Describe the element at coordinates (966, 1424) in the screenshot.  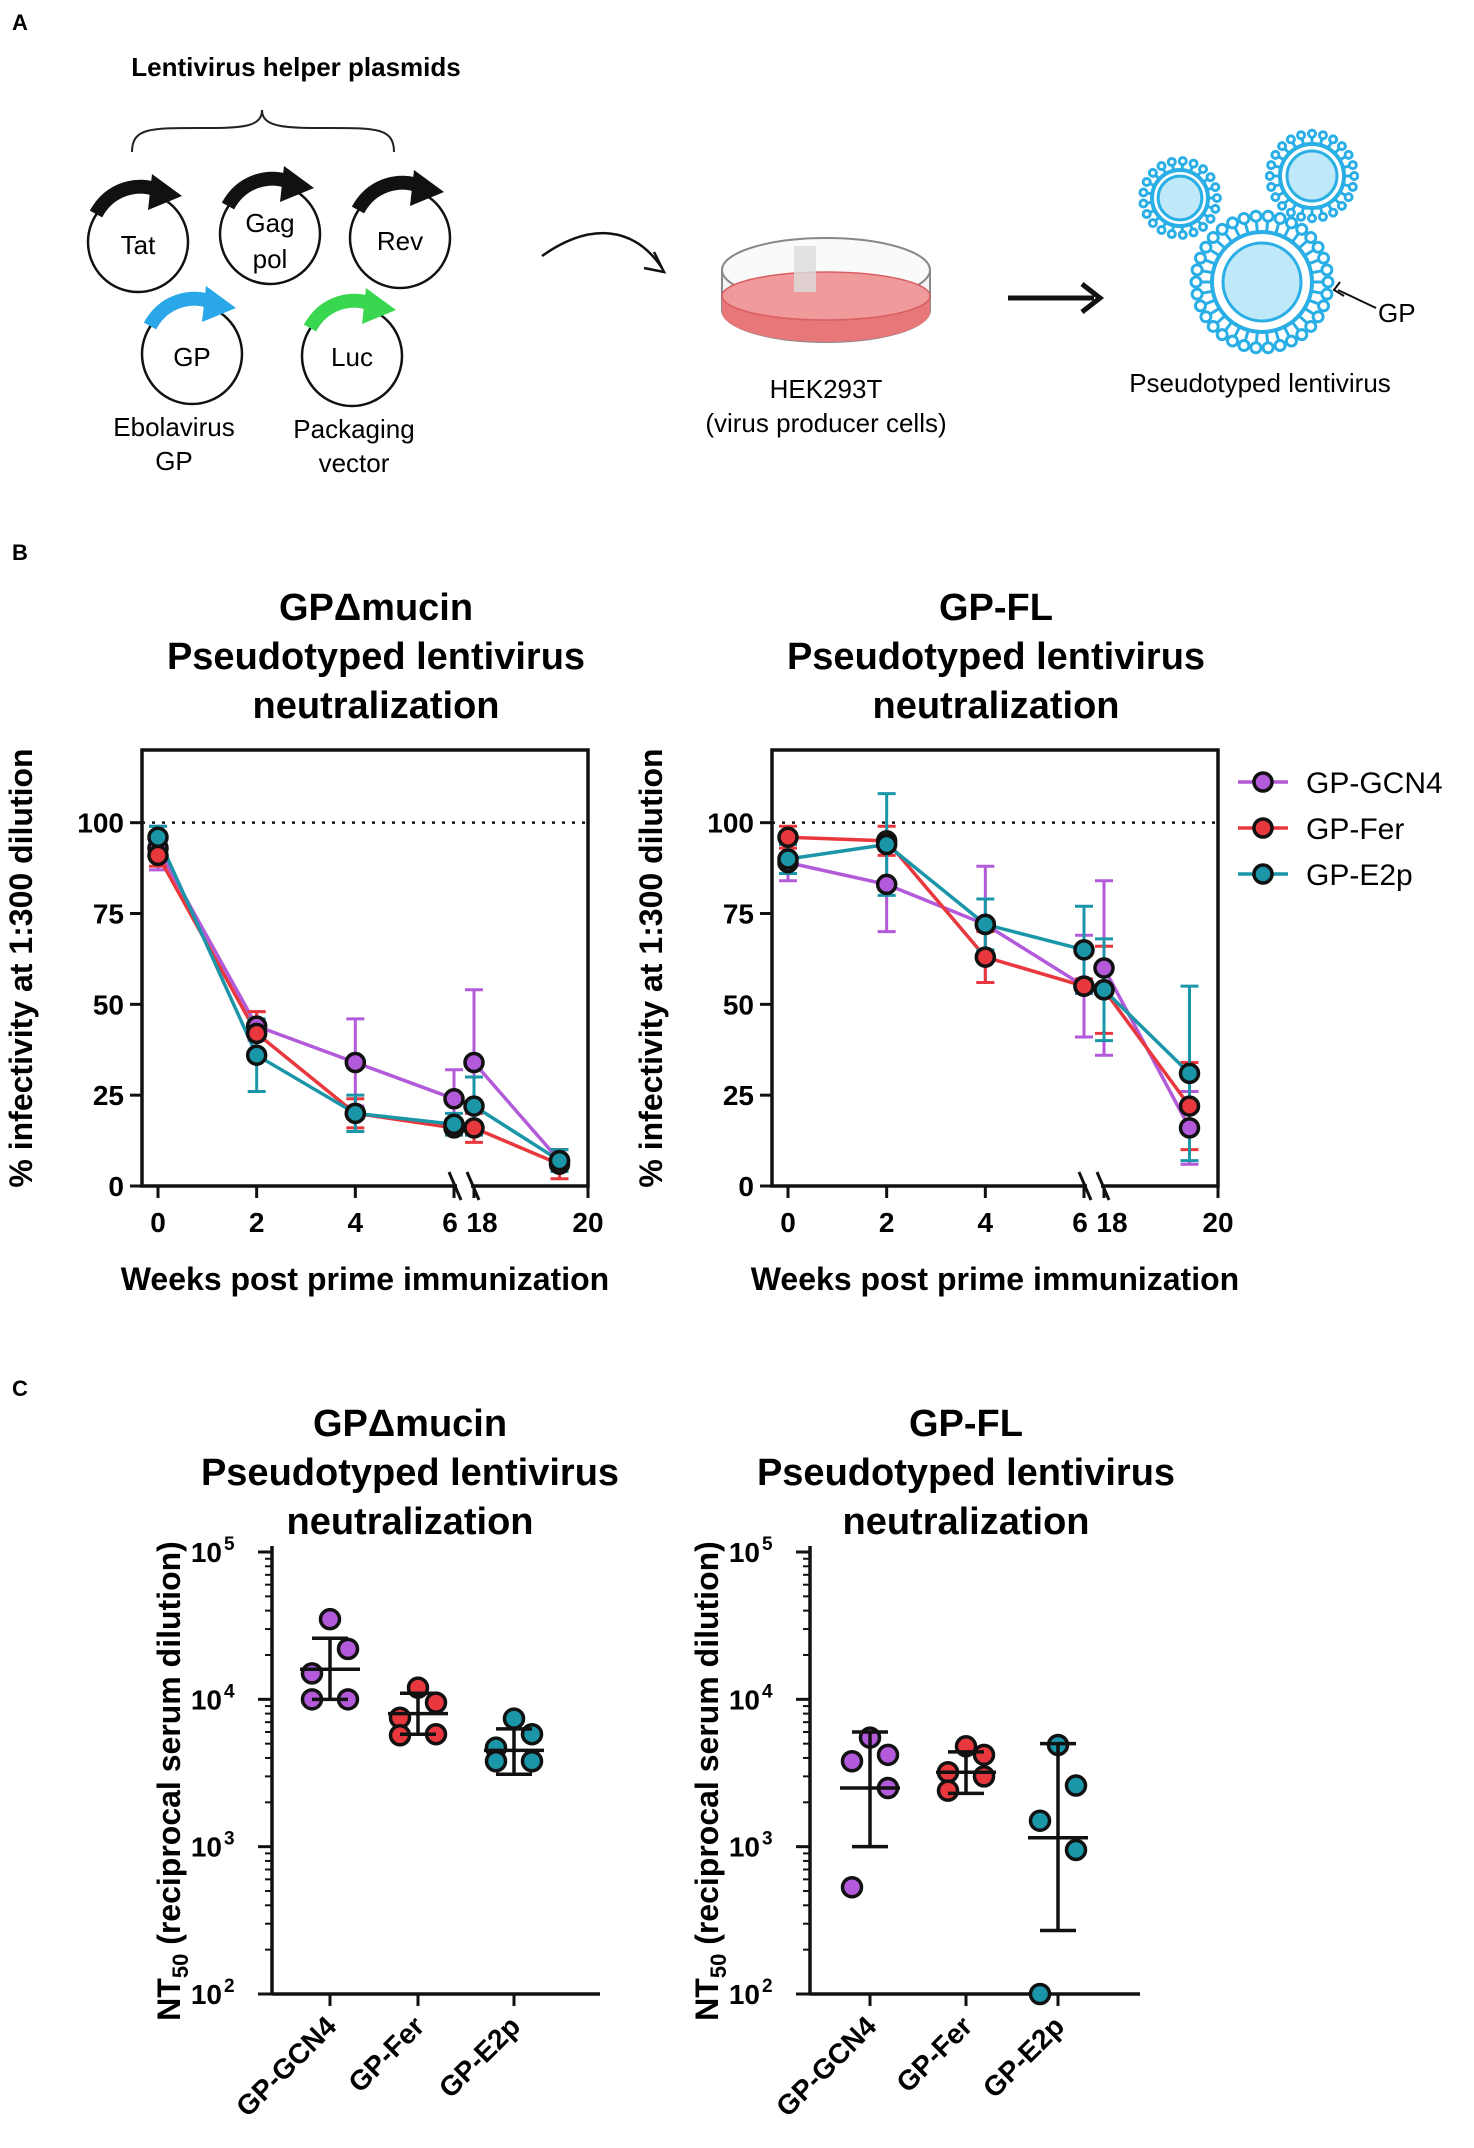
I see `chart-title-line: GP-FL` at that location.